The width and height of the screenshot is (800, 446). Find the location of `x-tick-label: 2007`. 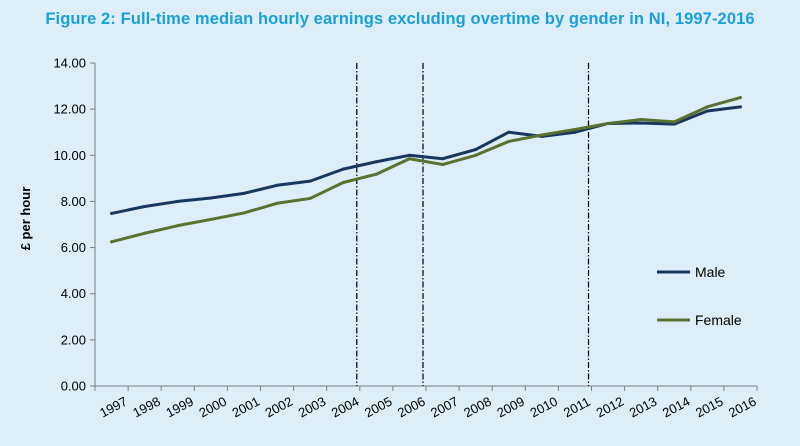

x-tick-label: 2007 is located at coordinates (444, 407).